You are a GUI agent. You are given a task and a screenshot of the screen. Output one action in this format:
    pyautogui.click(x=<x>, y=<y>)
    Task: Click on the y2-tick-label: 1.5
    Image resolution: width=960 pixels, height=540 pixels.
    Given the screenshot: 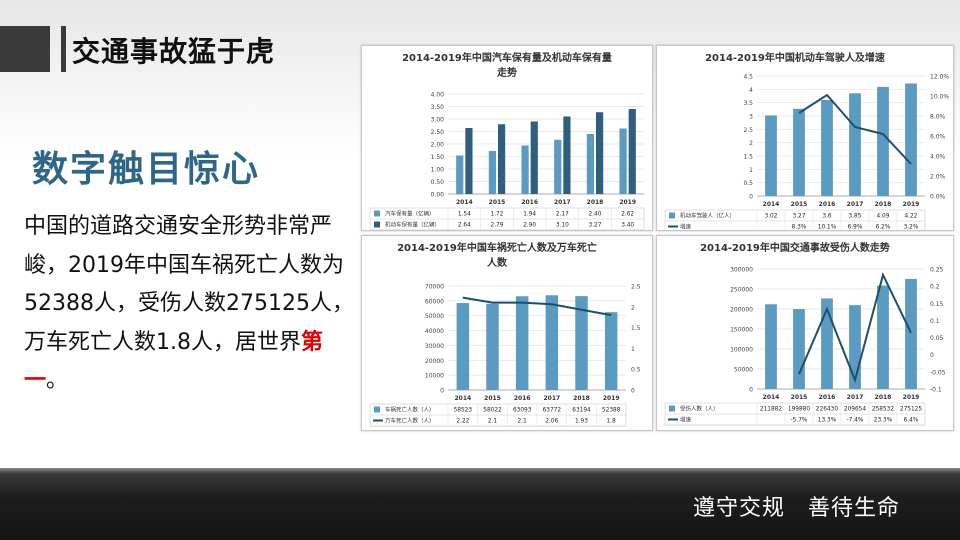 What is the action you would take?
    pyautogui.click(x=636, y=328)
    